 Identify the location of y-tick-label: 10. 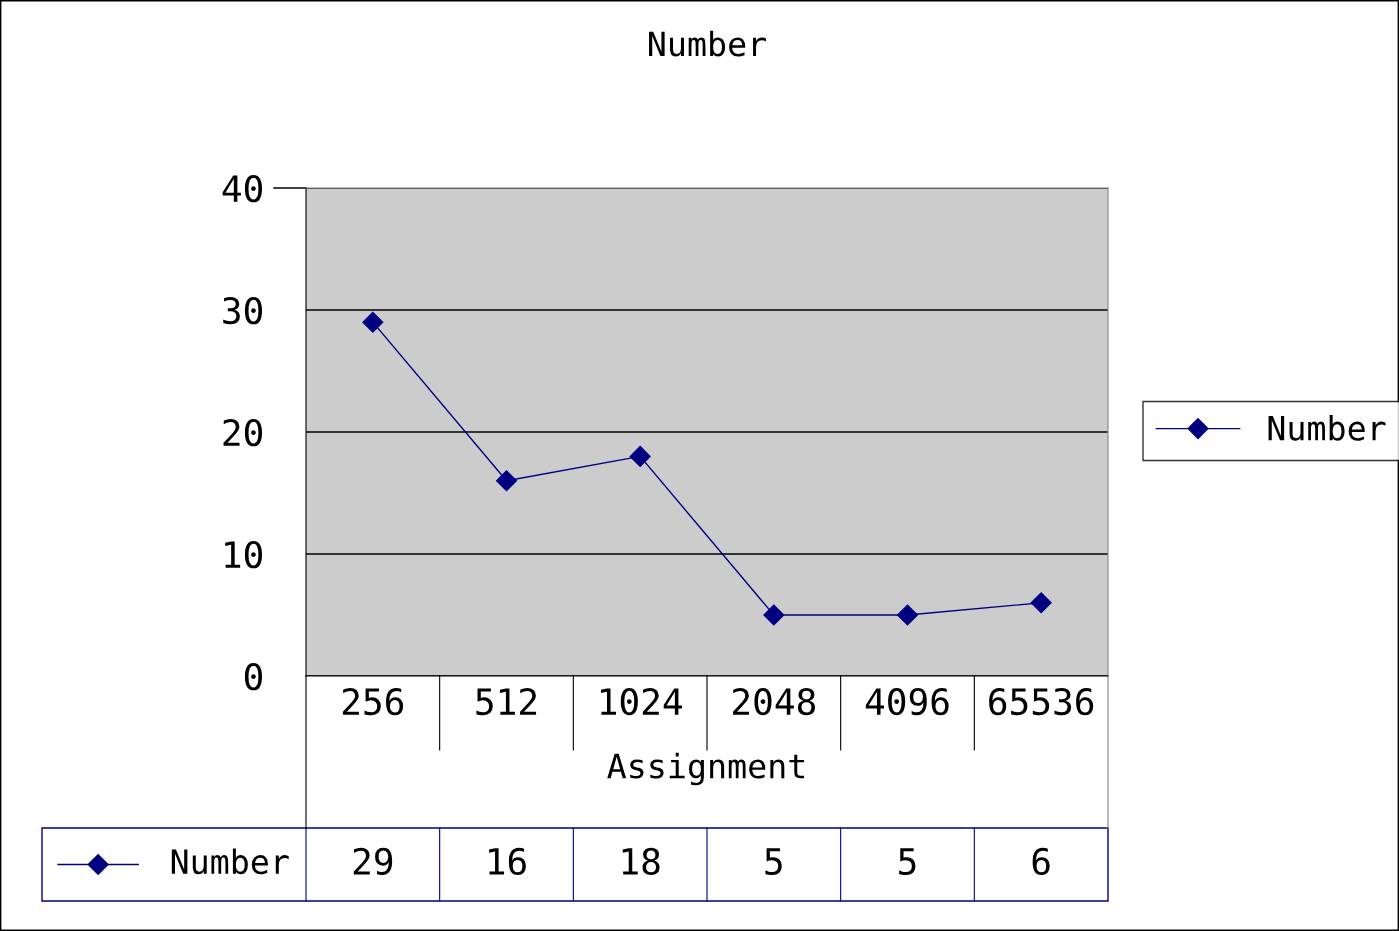
(243, 555).